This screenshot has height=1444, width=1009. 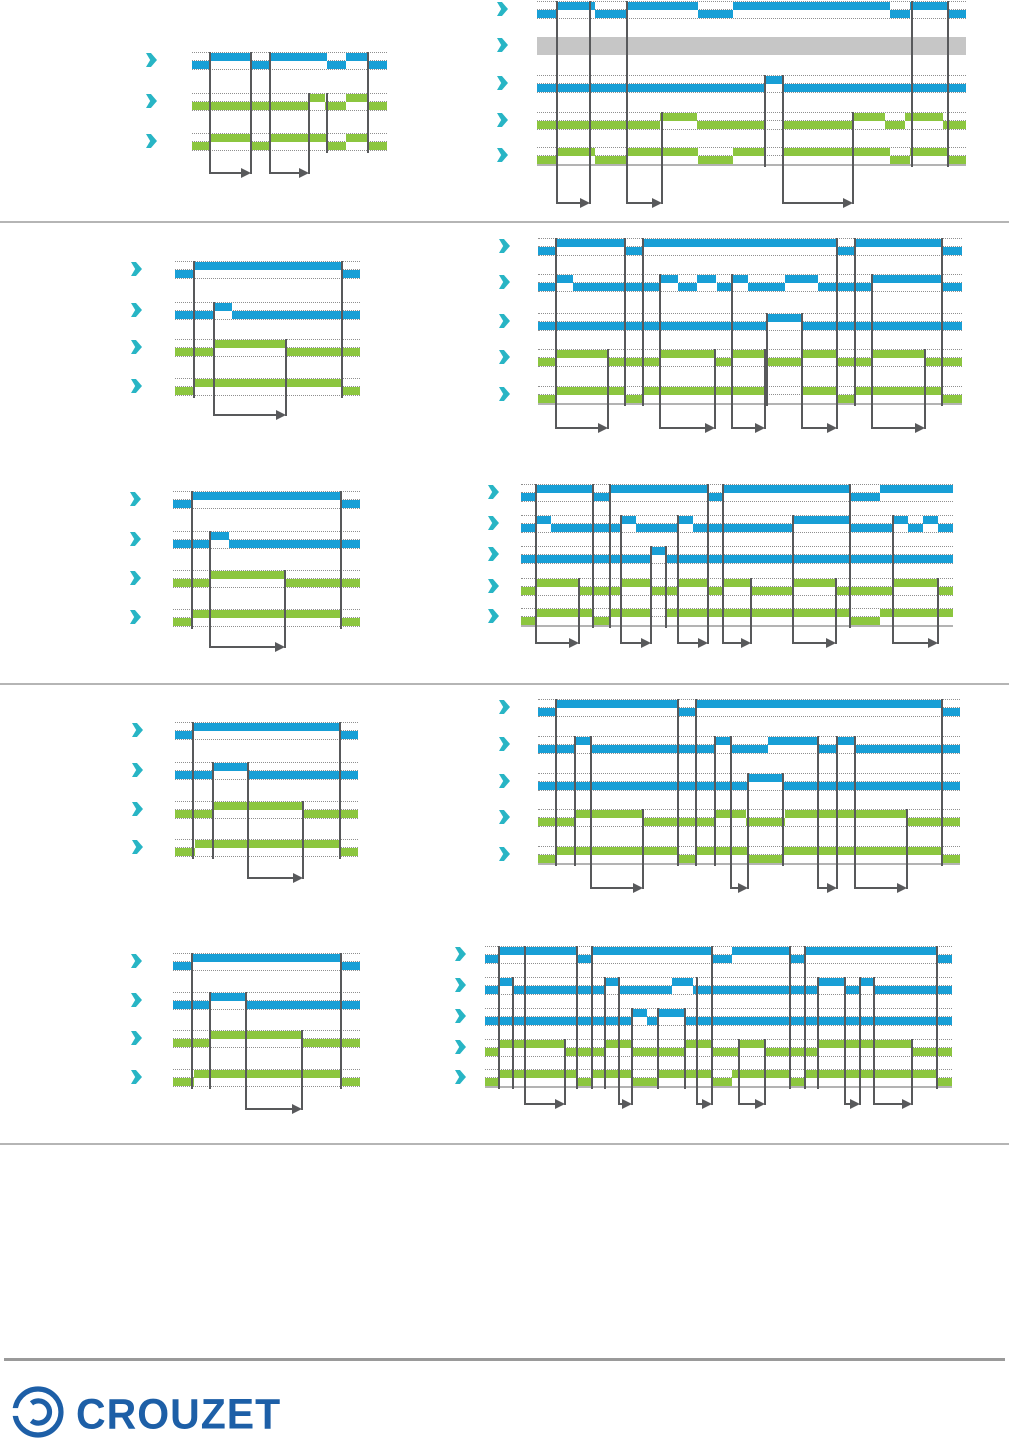 I want to click on diagram-baseline, so click(x=737, y=626).